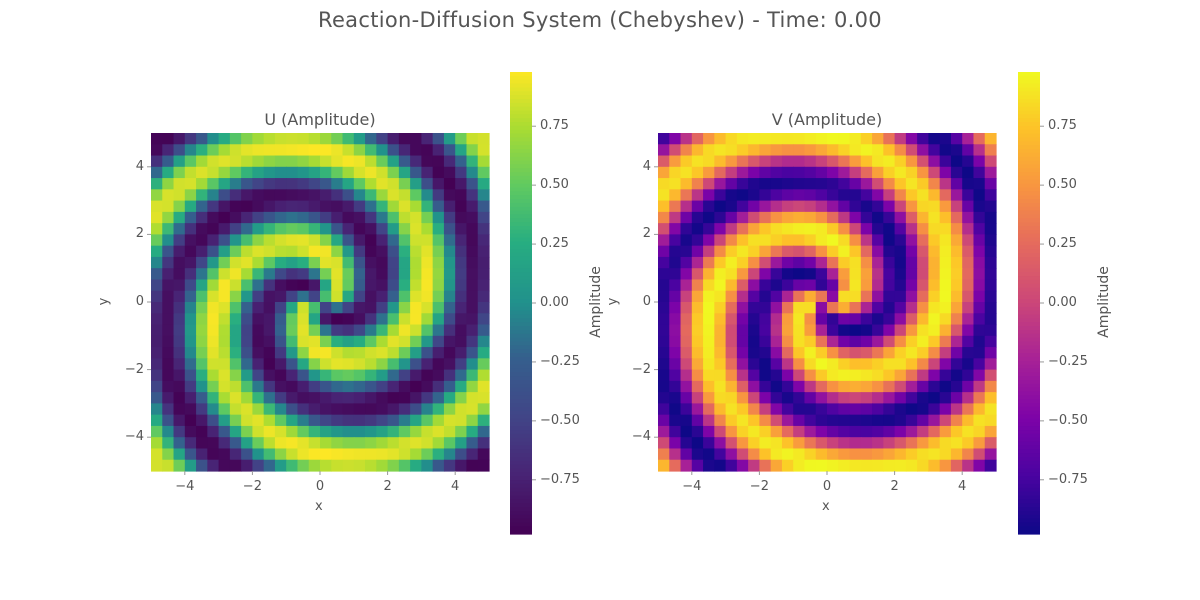  I want to click on y-tick-label-1-4: −4, so click(641, 437).